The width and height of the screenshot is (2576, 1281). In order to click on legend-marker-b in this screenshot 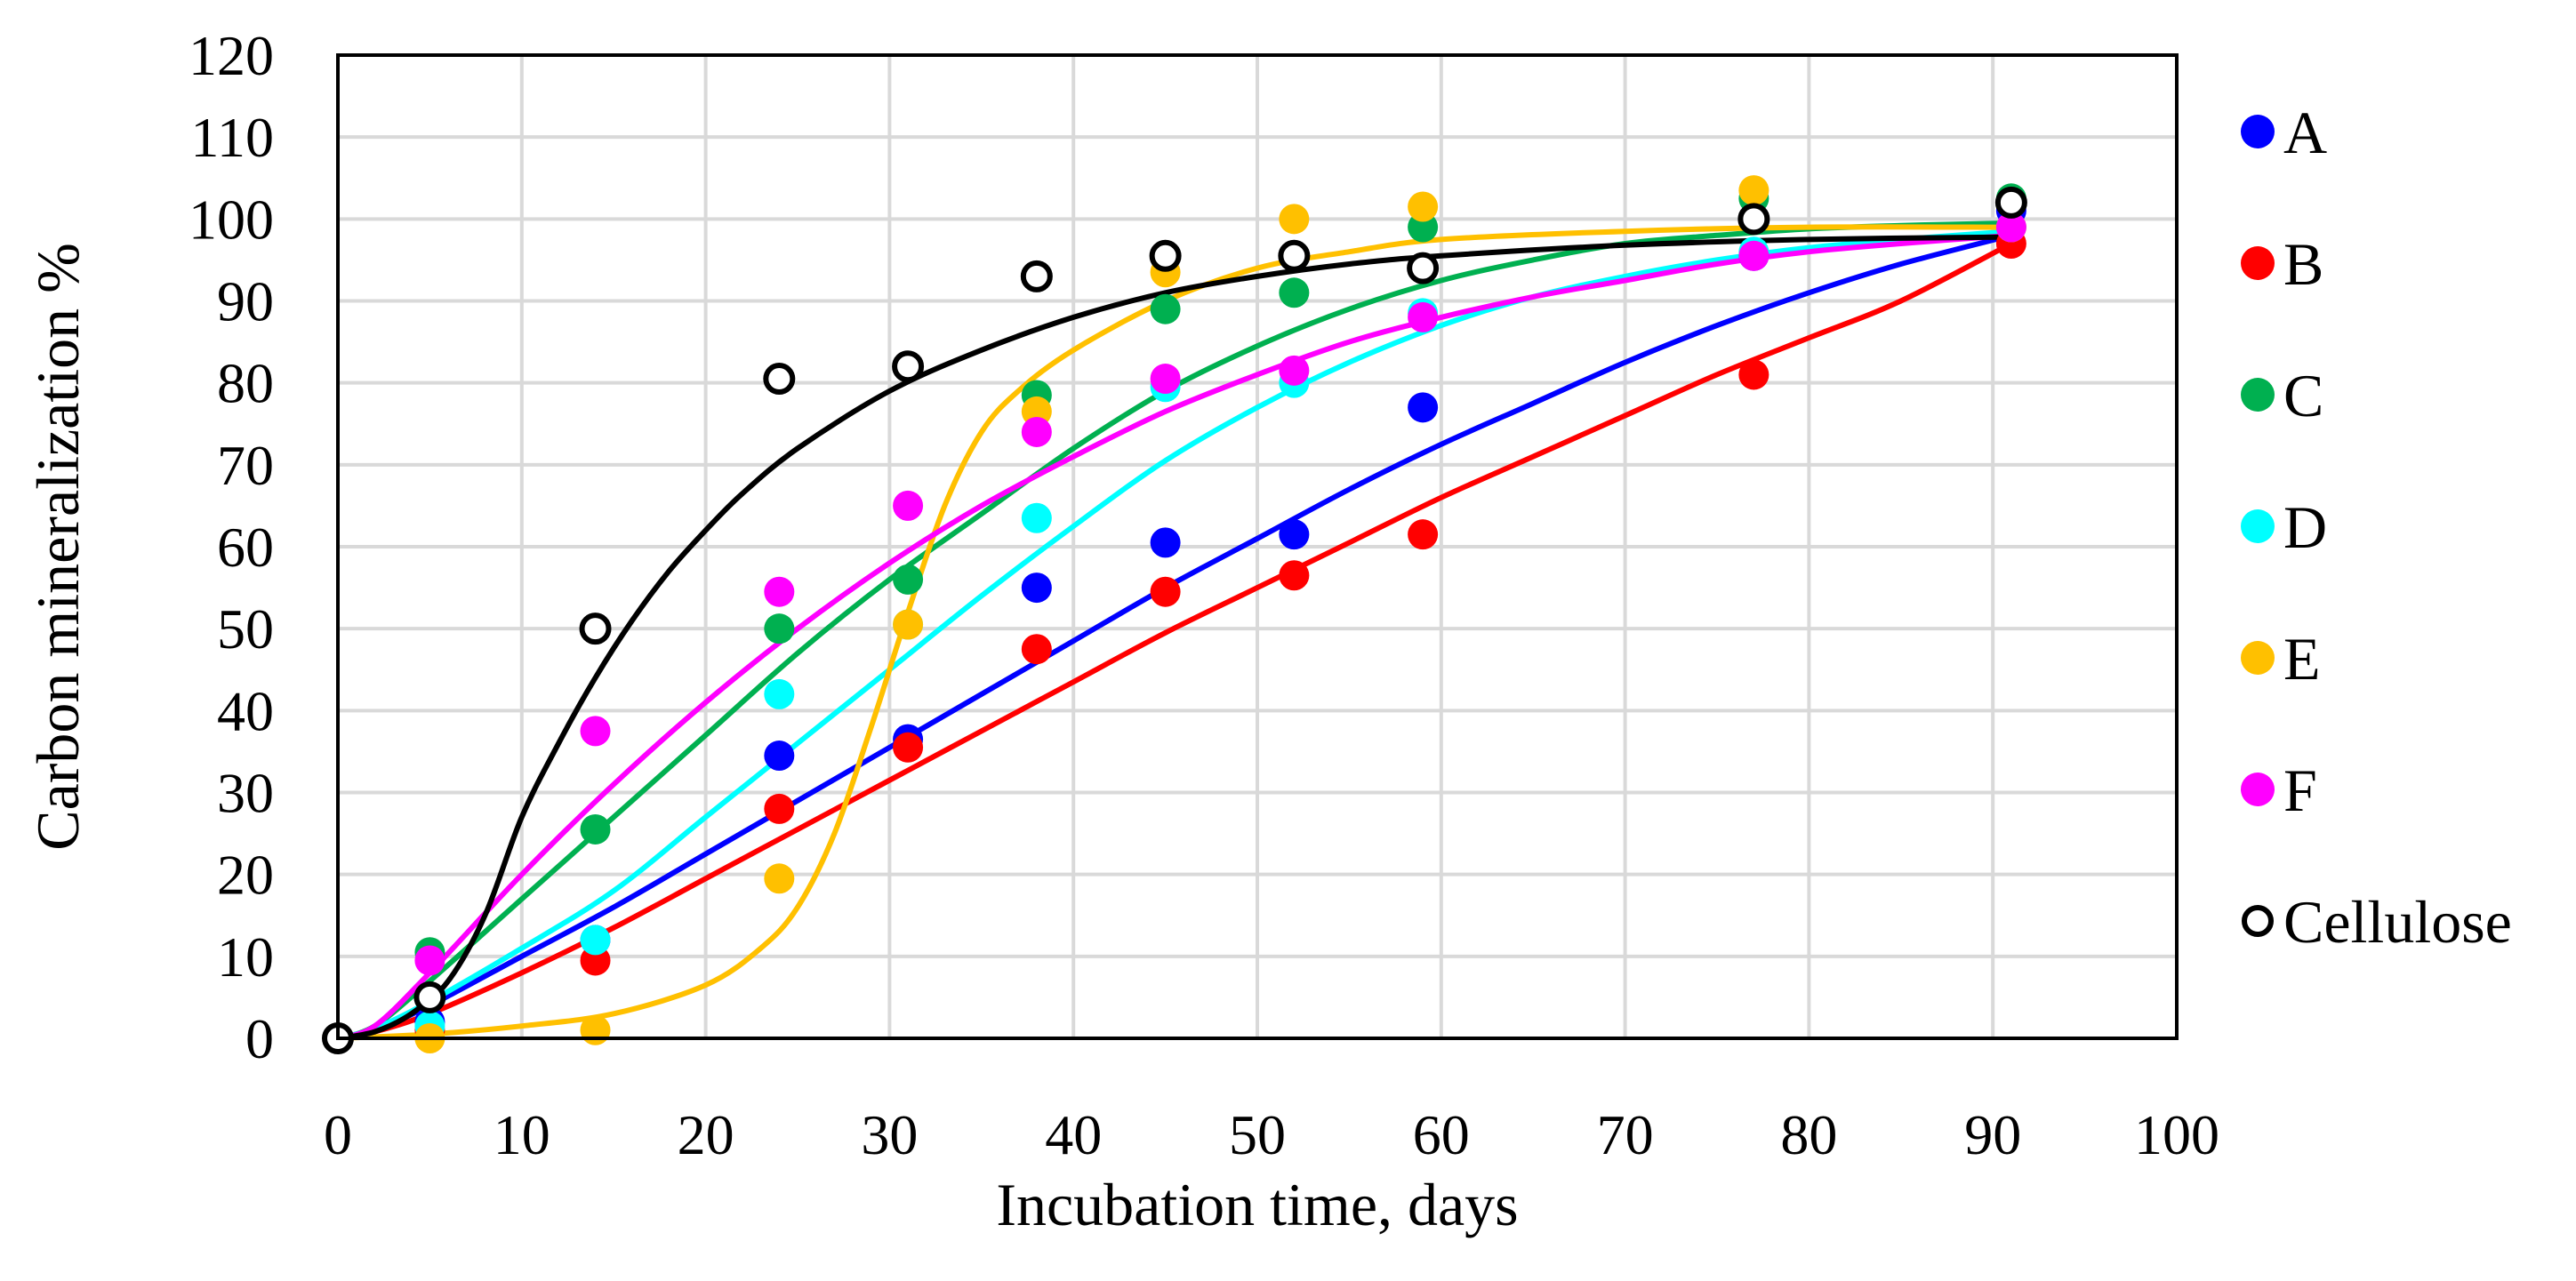, I will do `click(2258, 263)`.